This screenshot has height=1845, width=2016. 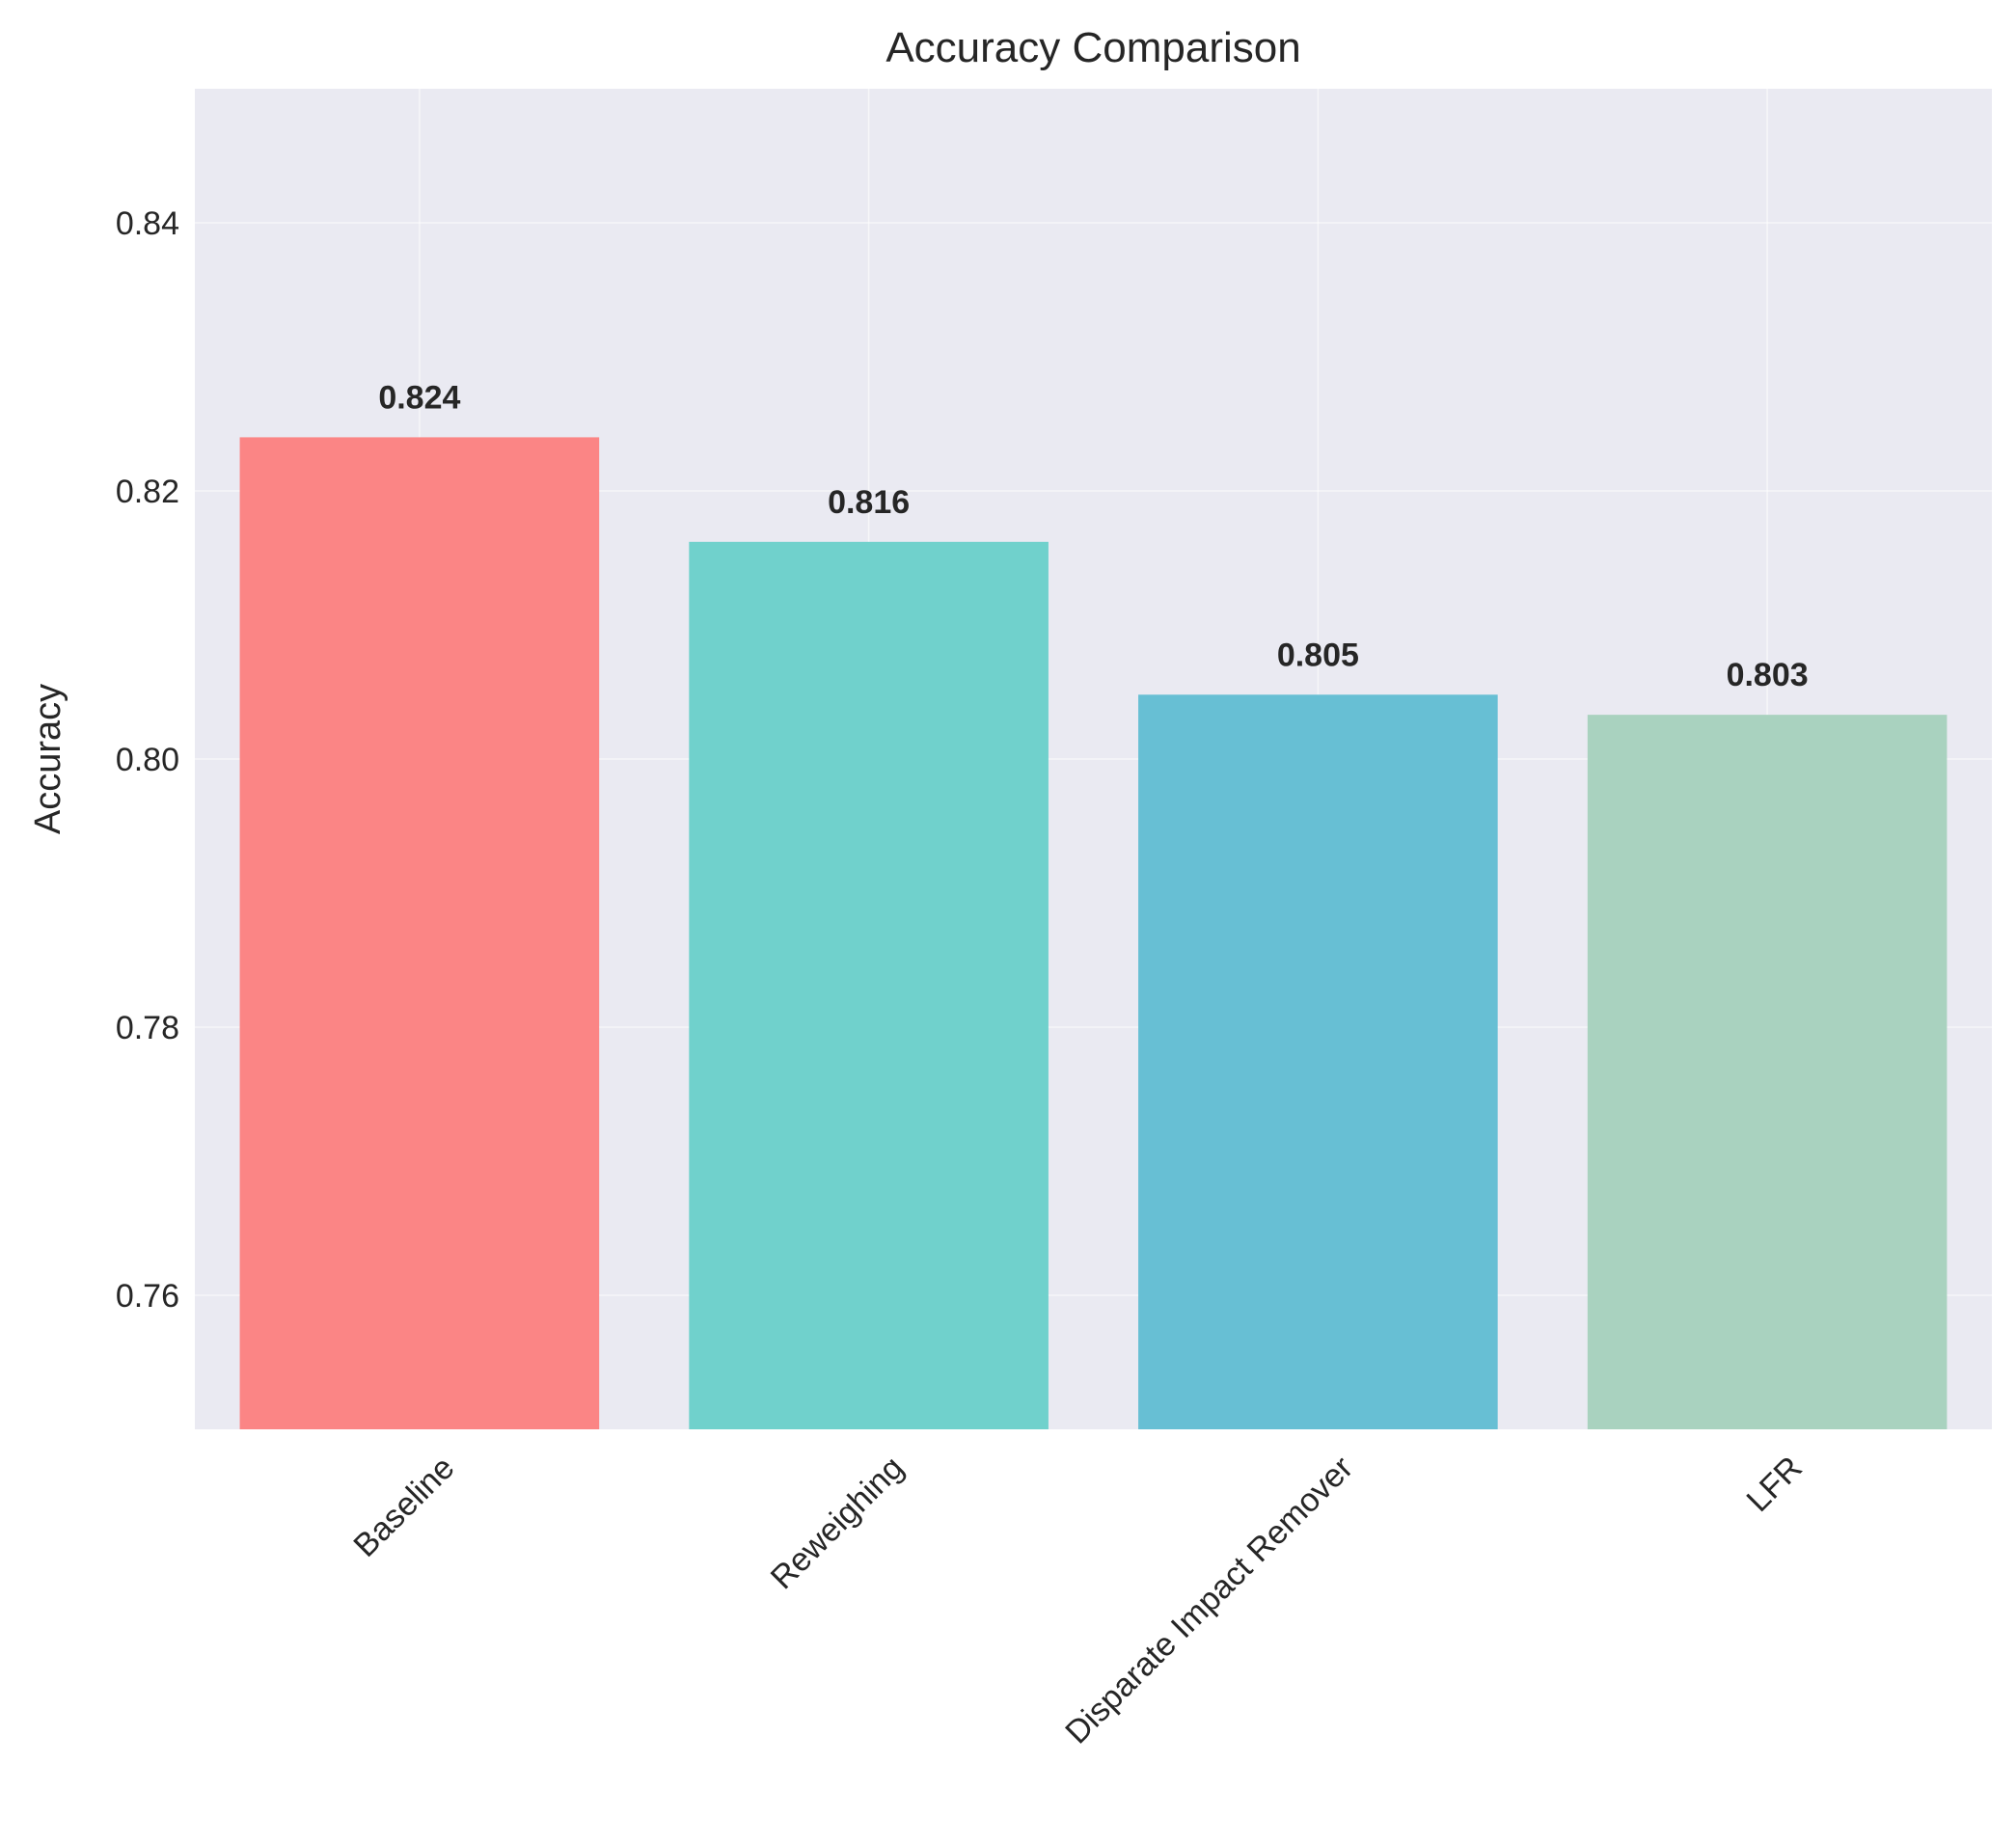 I want to click on bar-value-label: 0.803, so click(x=1768, y=675).